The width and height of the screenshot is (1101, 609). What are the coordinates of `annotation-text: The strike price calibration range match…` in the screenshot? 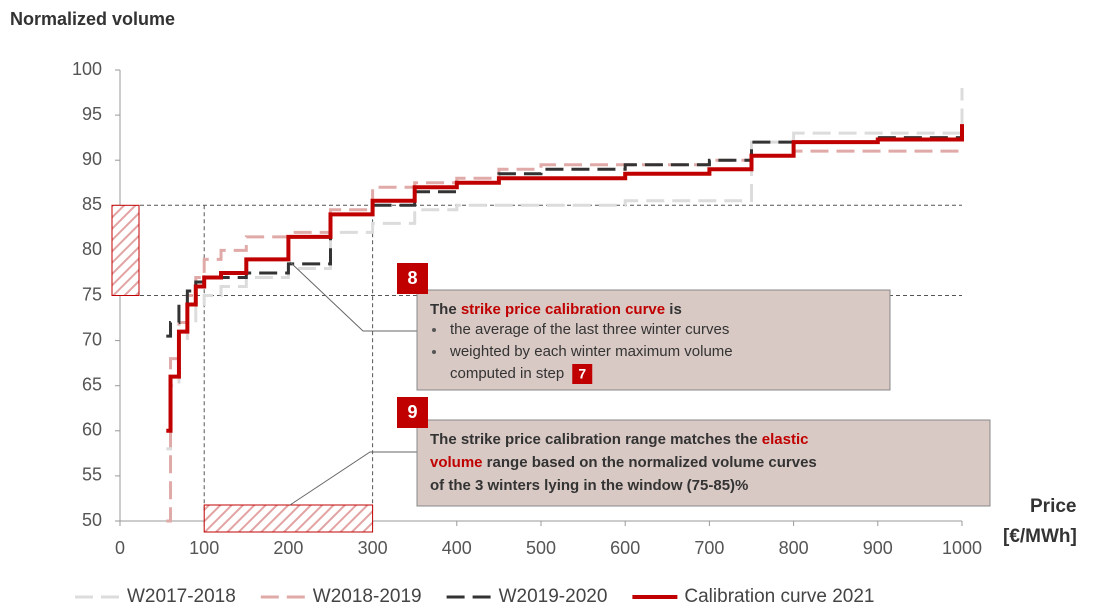 It's located at (619, 439).